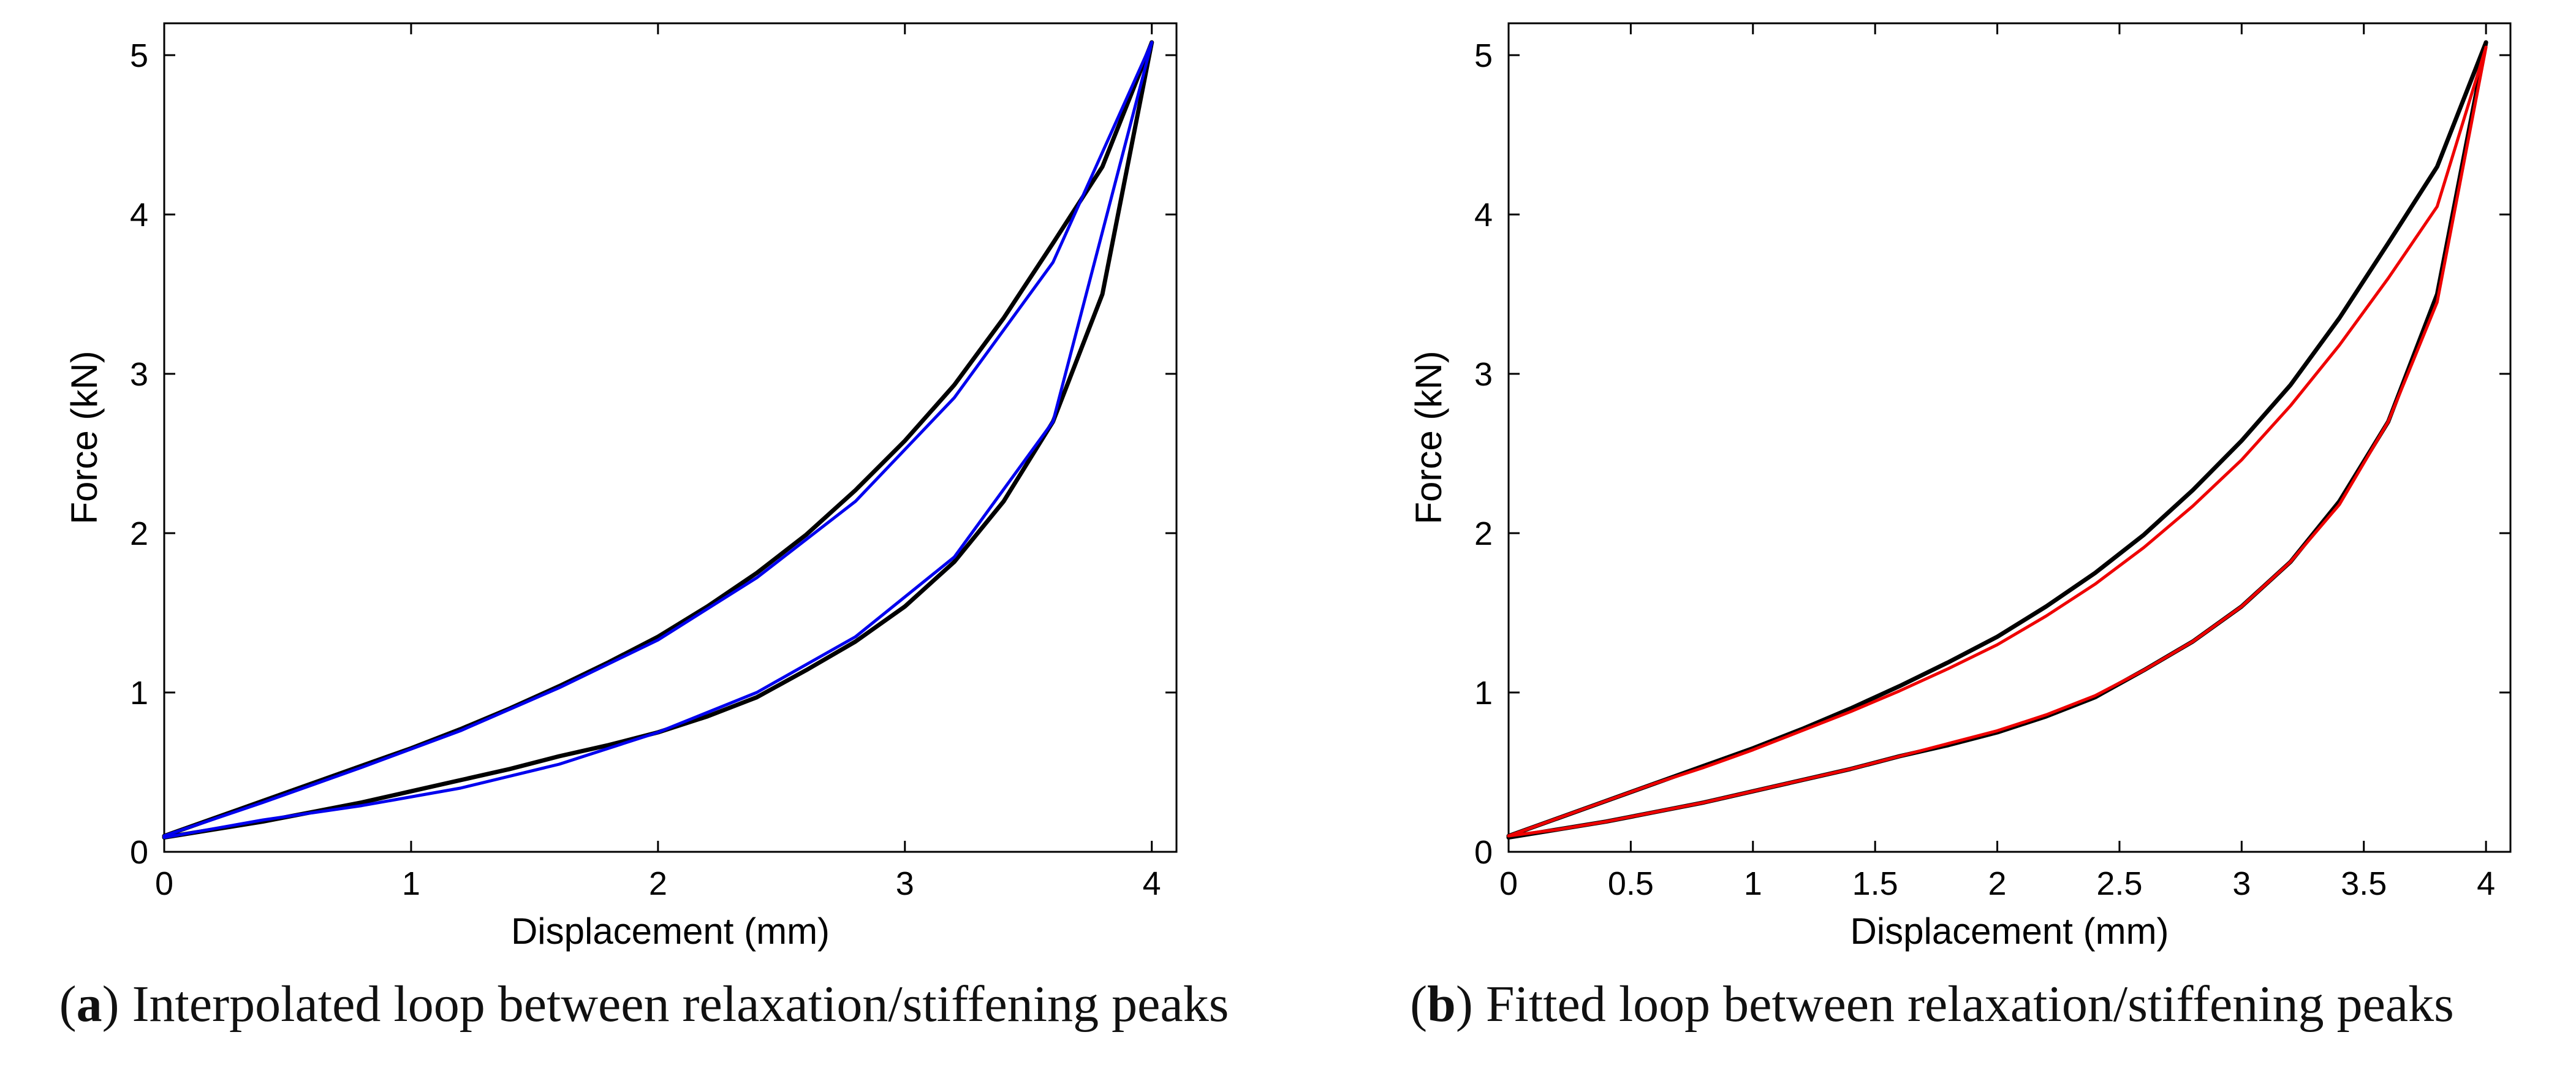 This screenshot has height=1070, width=2576. Describe the element at coordinates (1441, 1005) in the screenshot. I see `caption-b-letter: b` at that location.